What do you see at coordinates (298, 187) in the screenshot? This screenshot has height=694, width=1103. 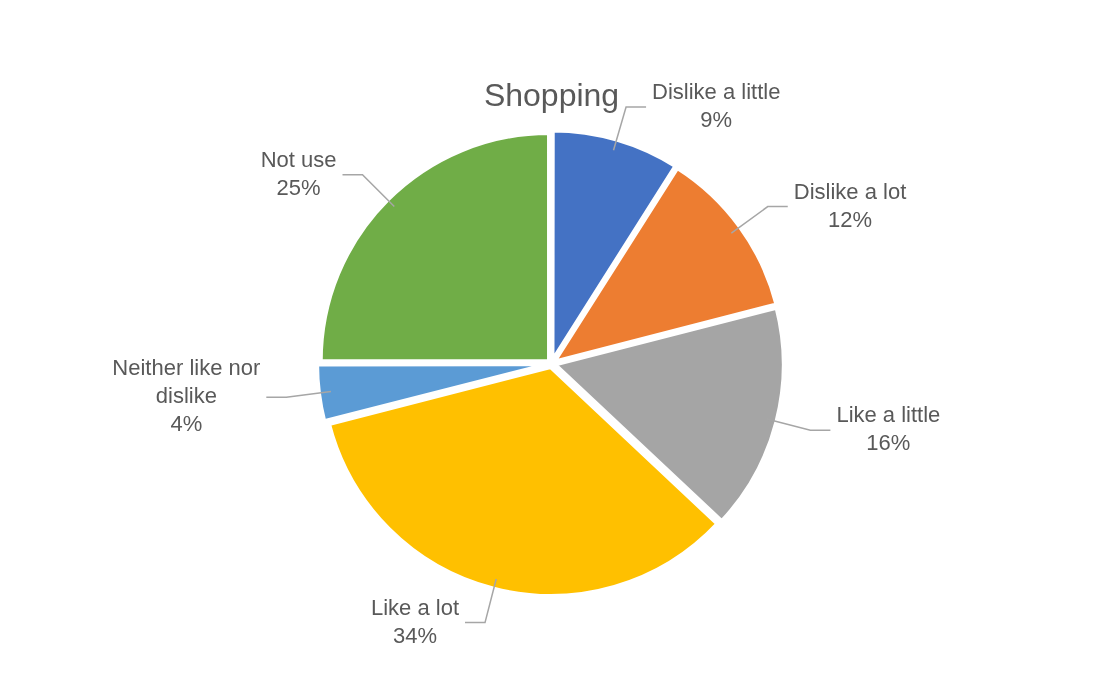 I see `data-label: 25%` at bounding box center [298, 187].